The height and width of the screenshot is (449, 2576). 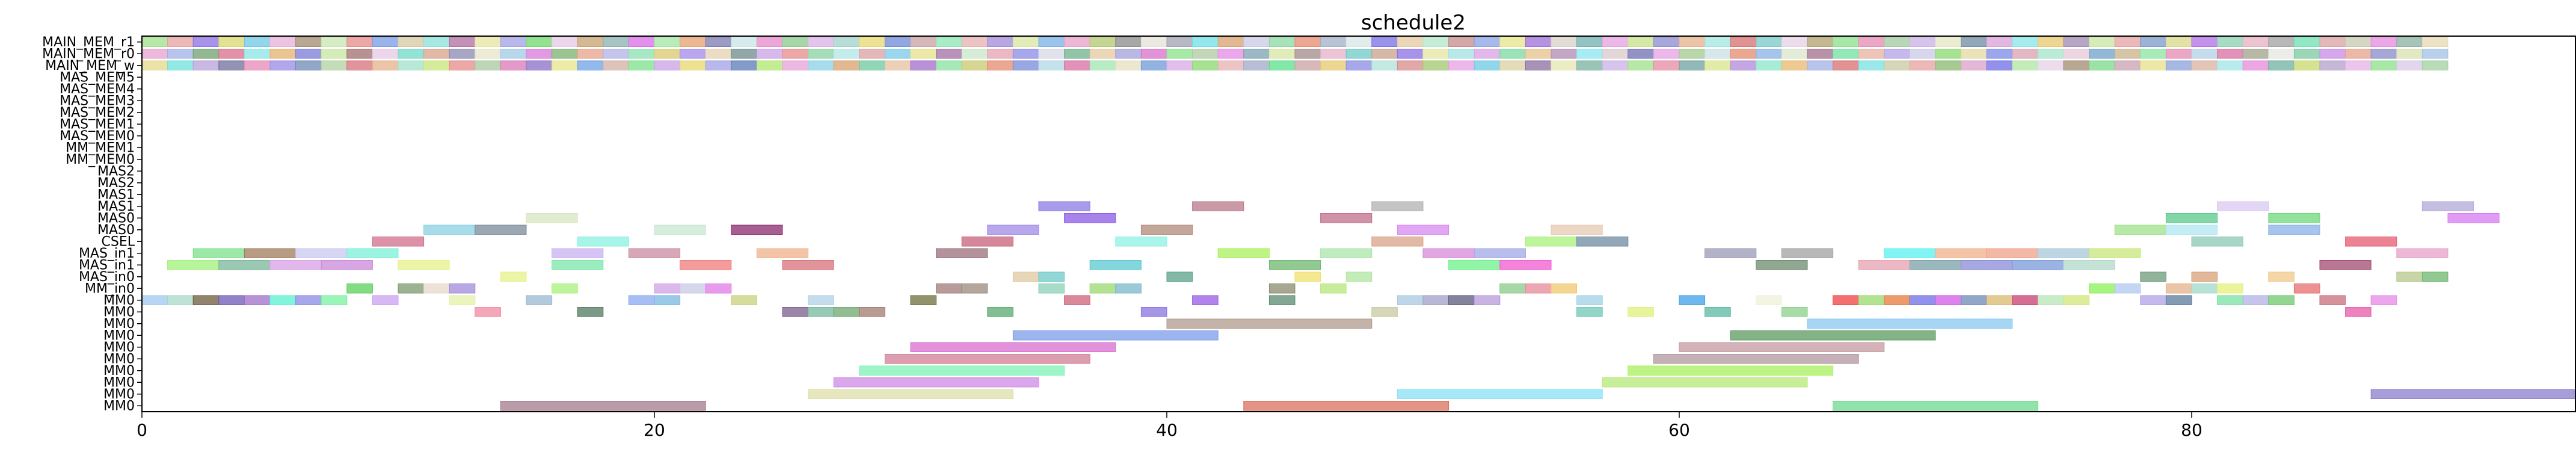 I want to click on y-tick-label: MAS1, so click(x=116, y=194).